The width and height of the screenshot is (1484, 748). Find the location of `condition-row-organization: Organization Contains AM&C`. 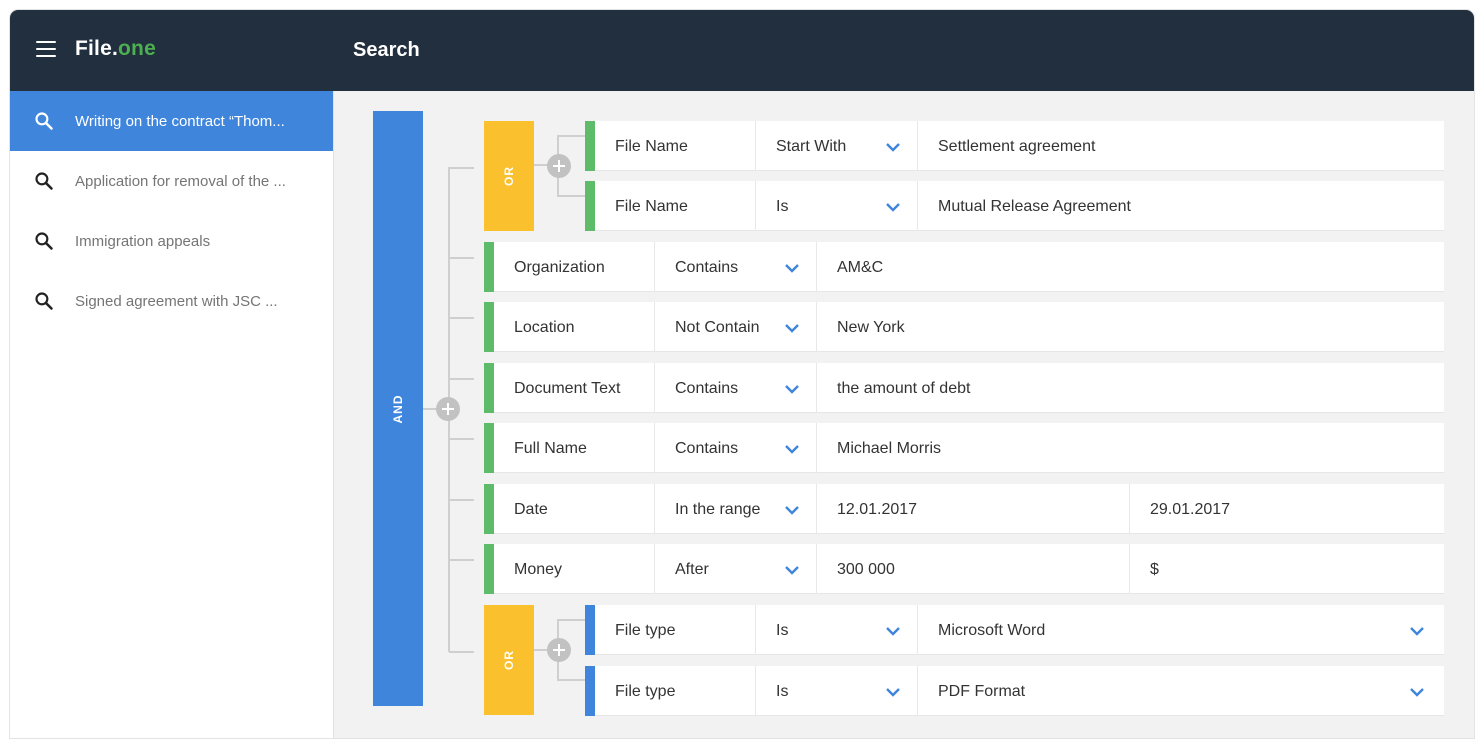

condition-row-organization: Organization Contains AM&C is located at coordinates (964, 267).